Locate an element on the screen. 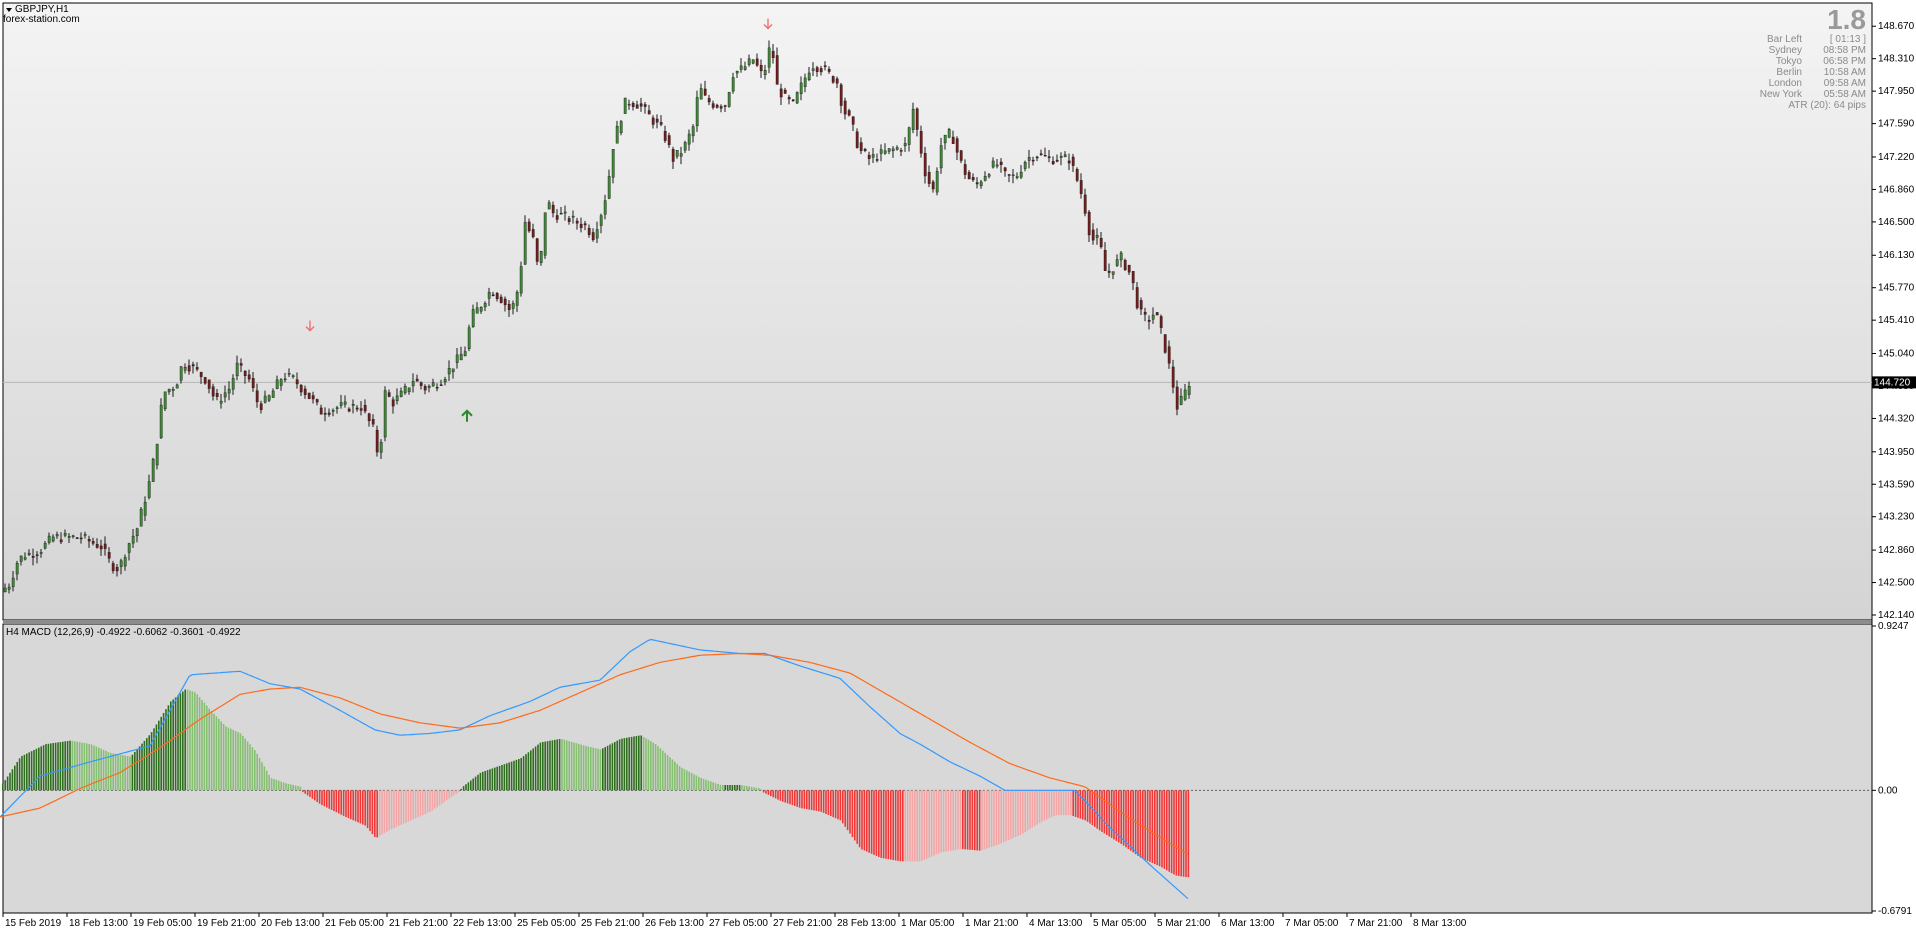 The height and width of the screenshot is (933, 1916). time-tick-label: 6 Mar 13:00 is located at coordinates (1248, 923).